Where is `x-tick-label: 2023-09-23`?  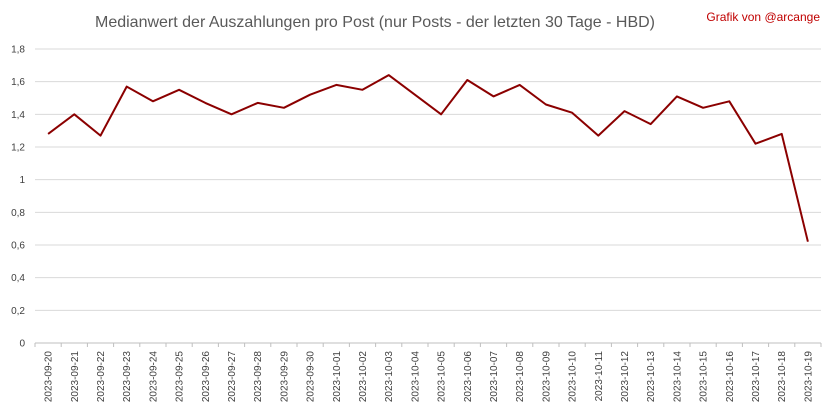 x-tick-label: 2023-09-23 is located at coordinates (127, 377).